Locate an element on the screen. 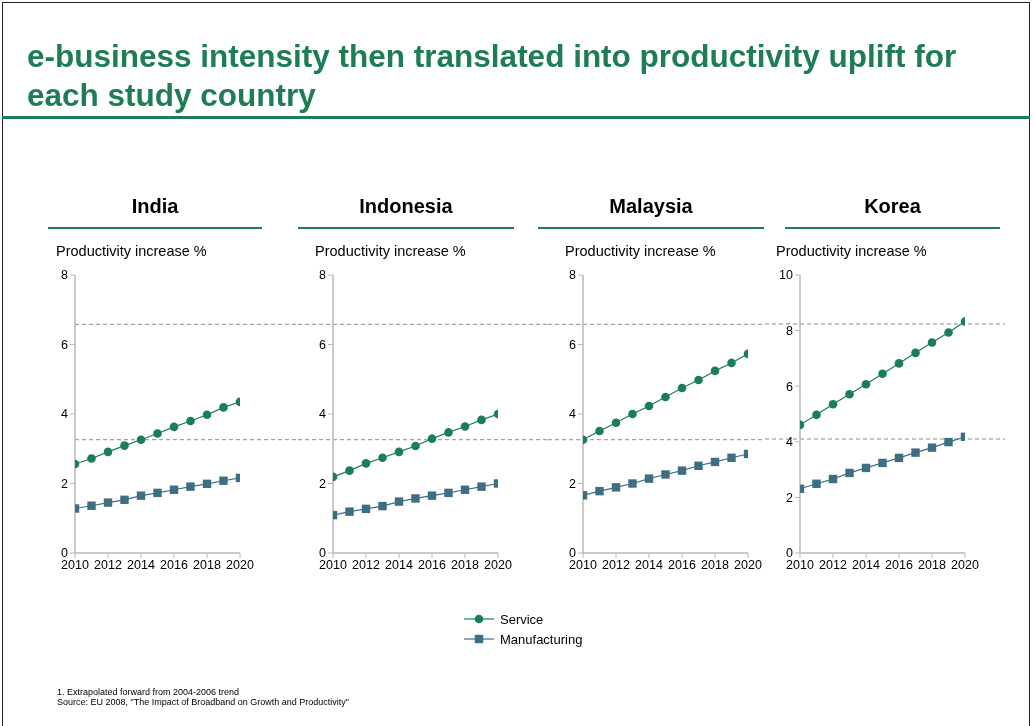  text: e-business intensity then translated into productivity uplift for each study country is located at coordinates (492, 76).